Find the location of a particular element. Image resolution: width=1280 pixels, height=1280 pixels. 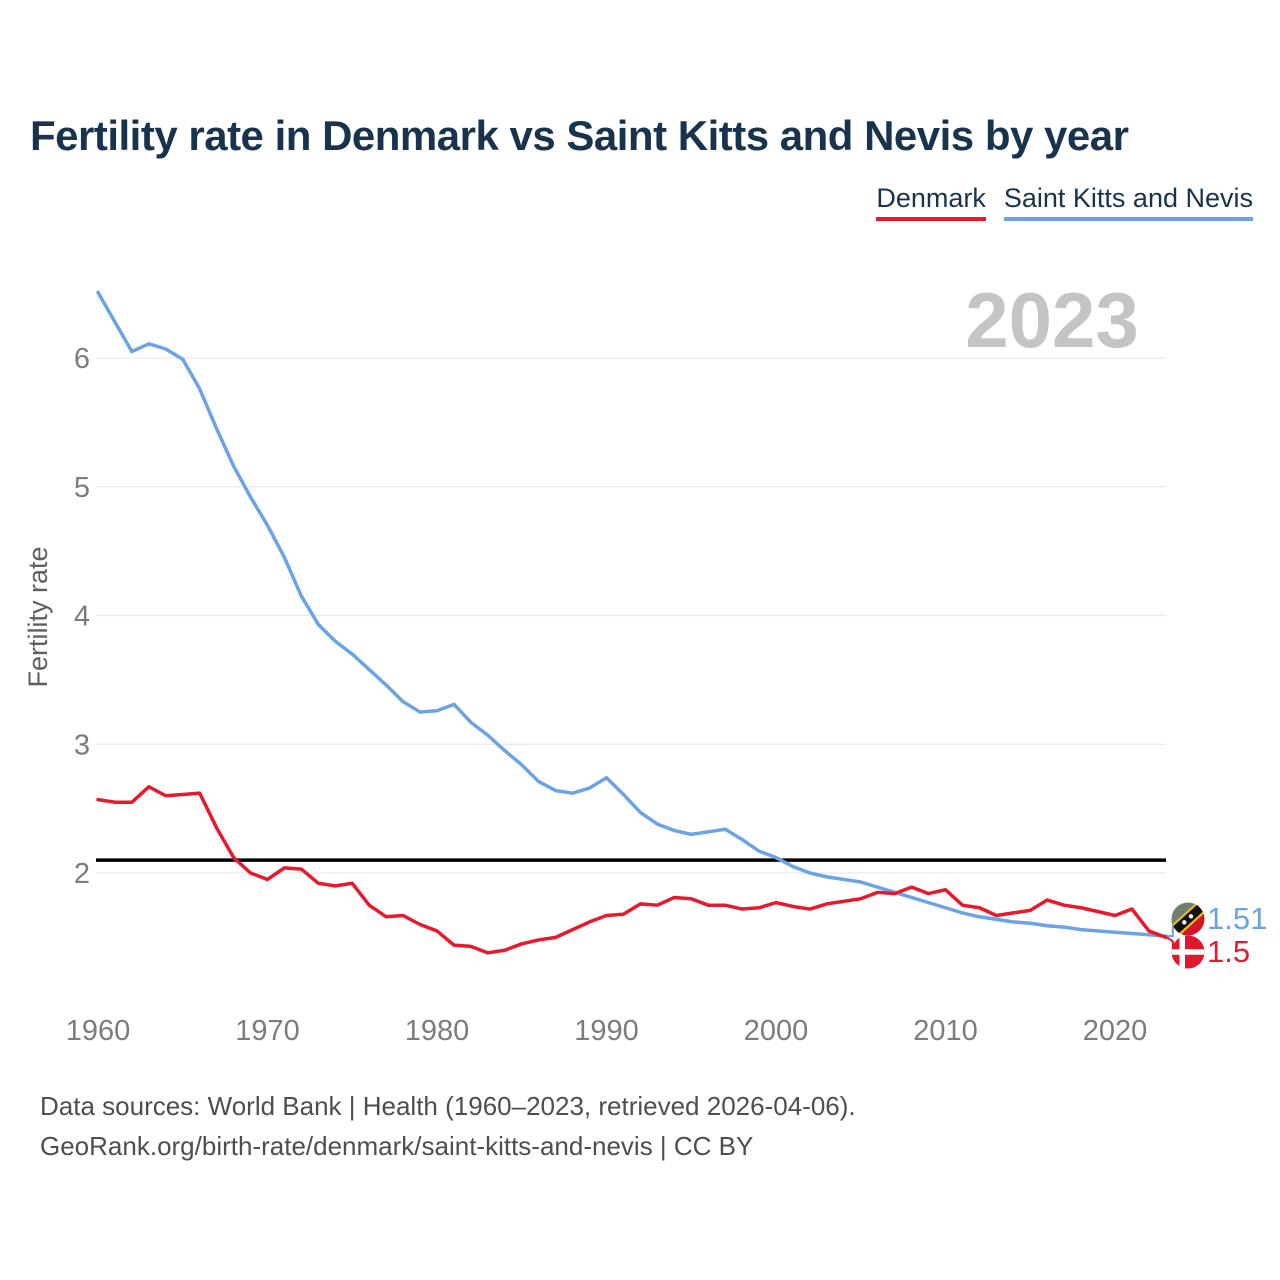

x-tick-label-1990: 1990 is located at coordinates (606, 1031).